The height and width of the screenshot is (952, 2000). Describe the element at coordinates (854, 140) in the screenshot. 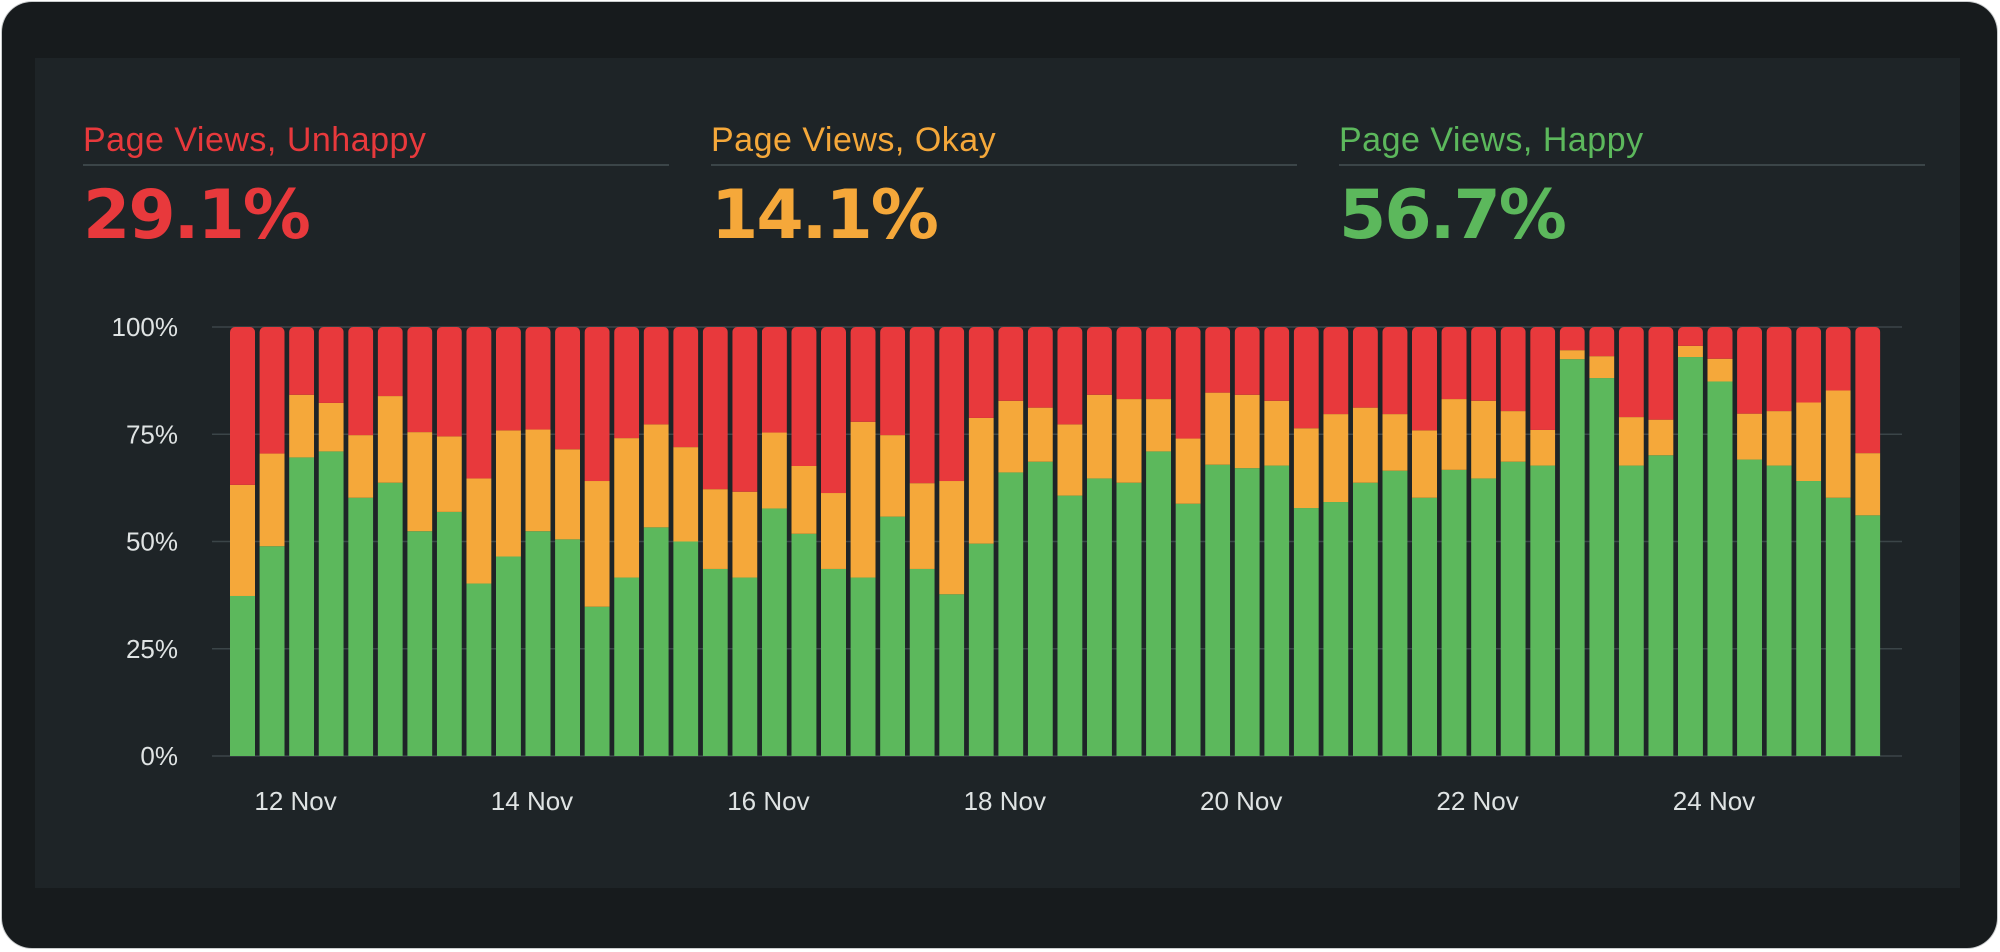

I see `stat-okay-label: Page Views, Okay` at that location.